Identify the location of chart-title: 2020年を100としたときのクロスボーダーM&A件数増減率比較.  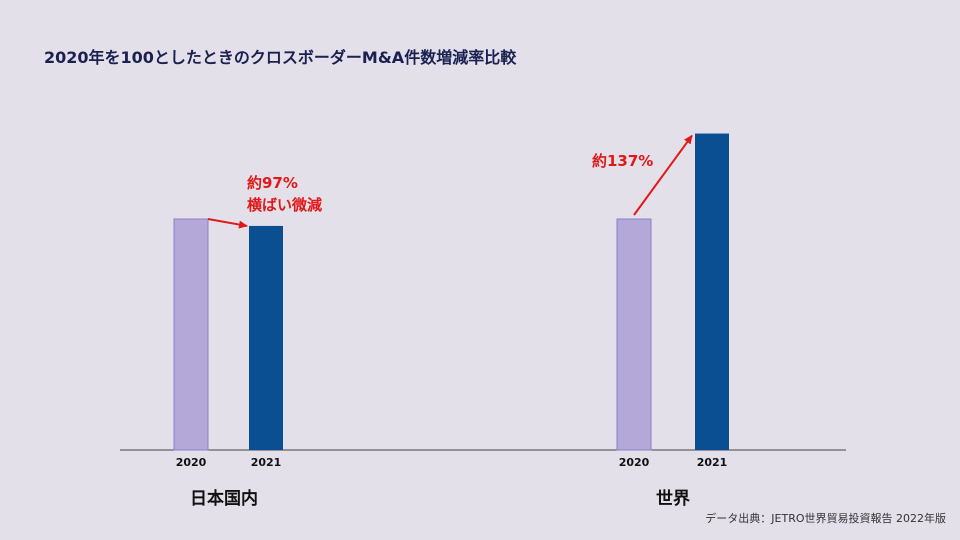
(280, 57).